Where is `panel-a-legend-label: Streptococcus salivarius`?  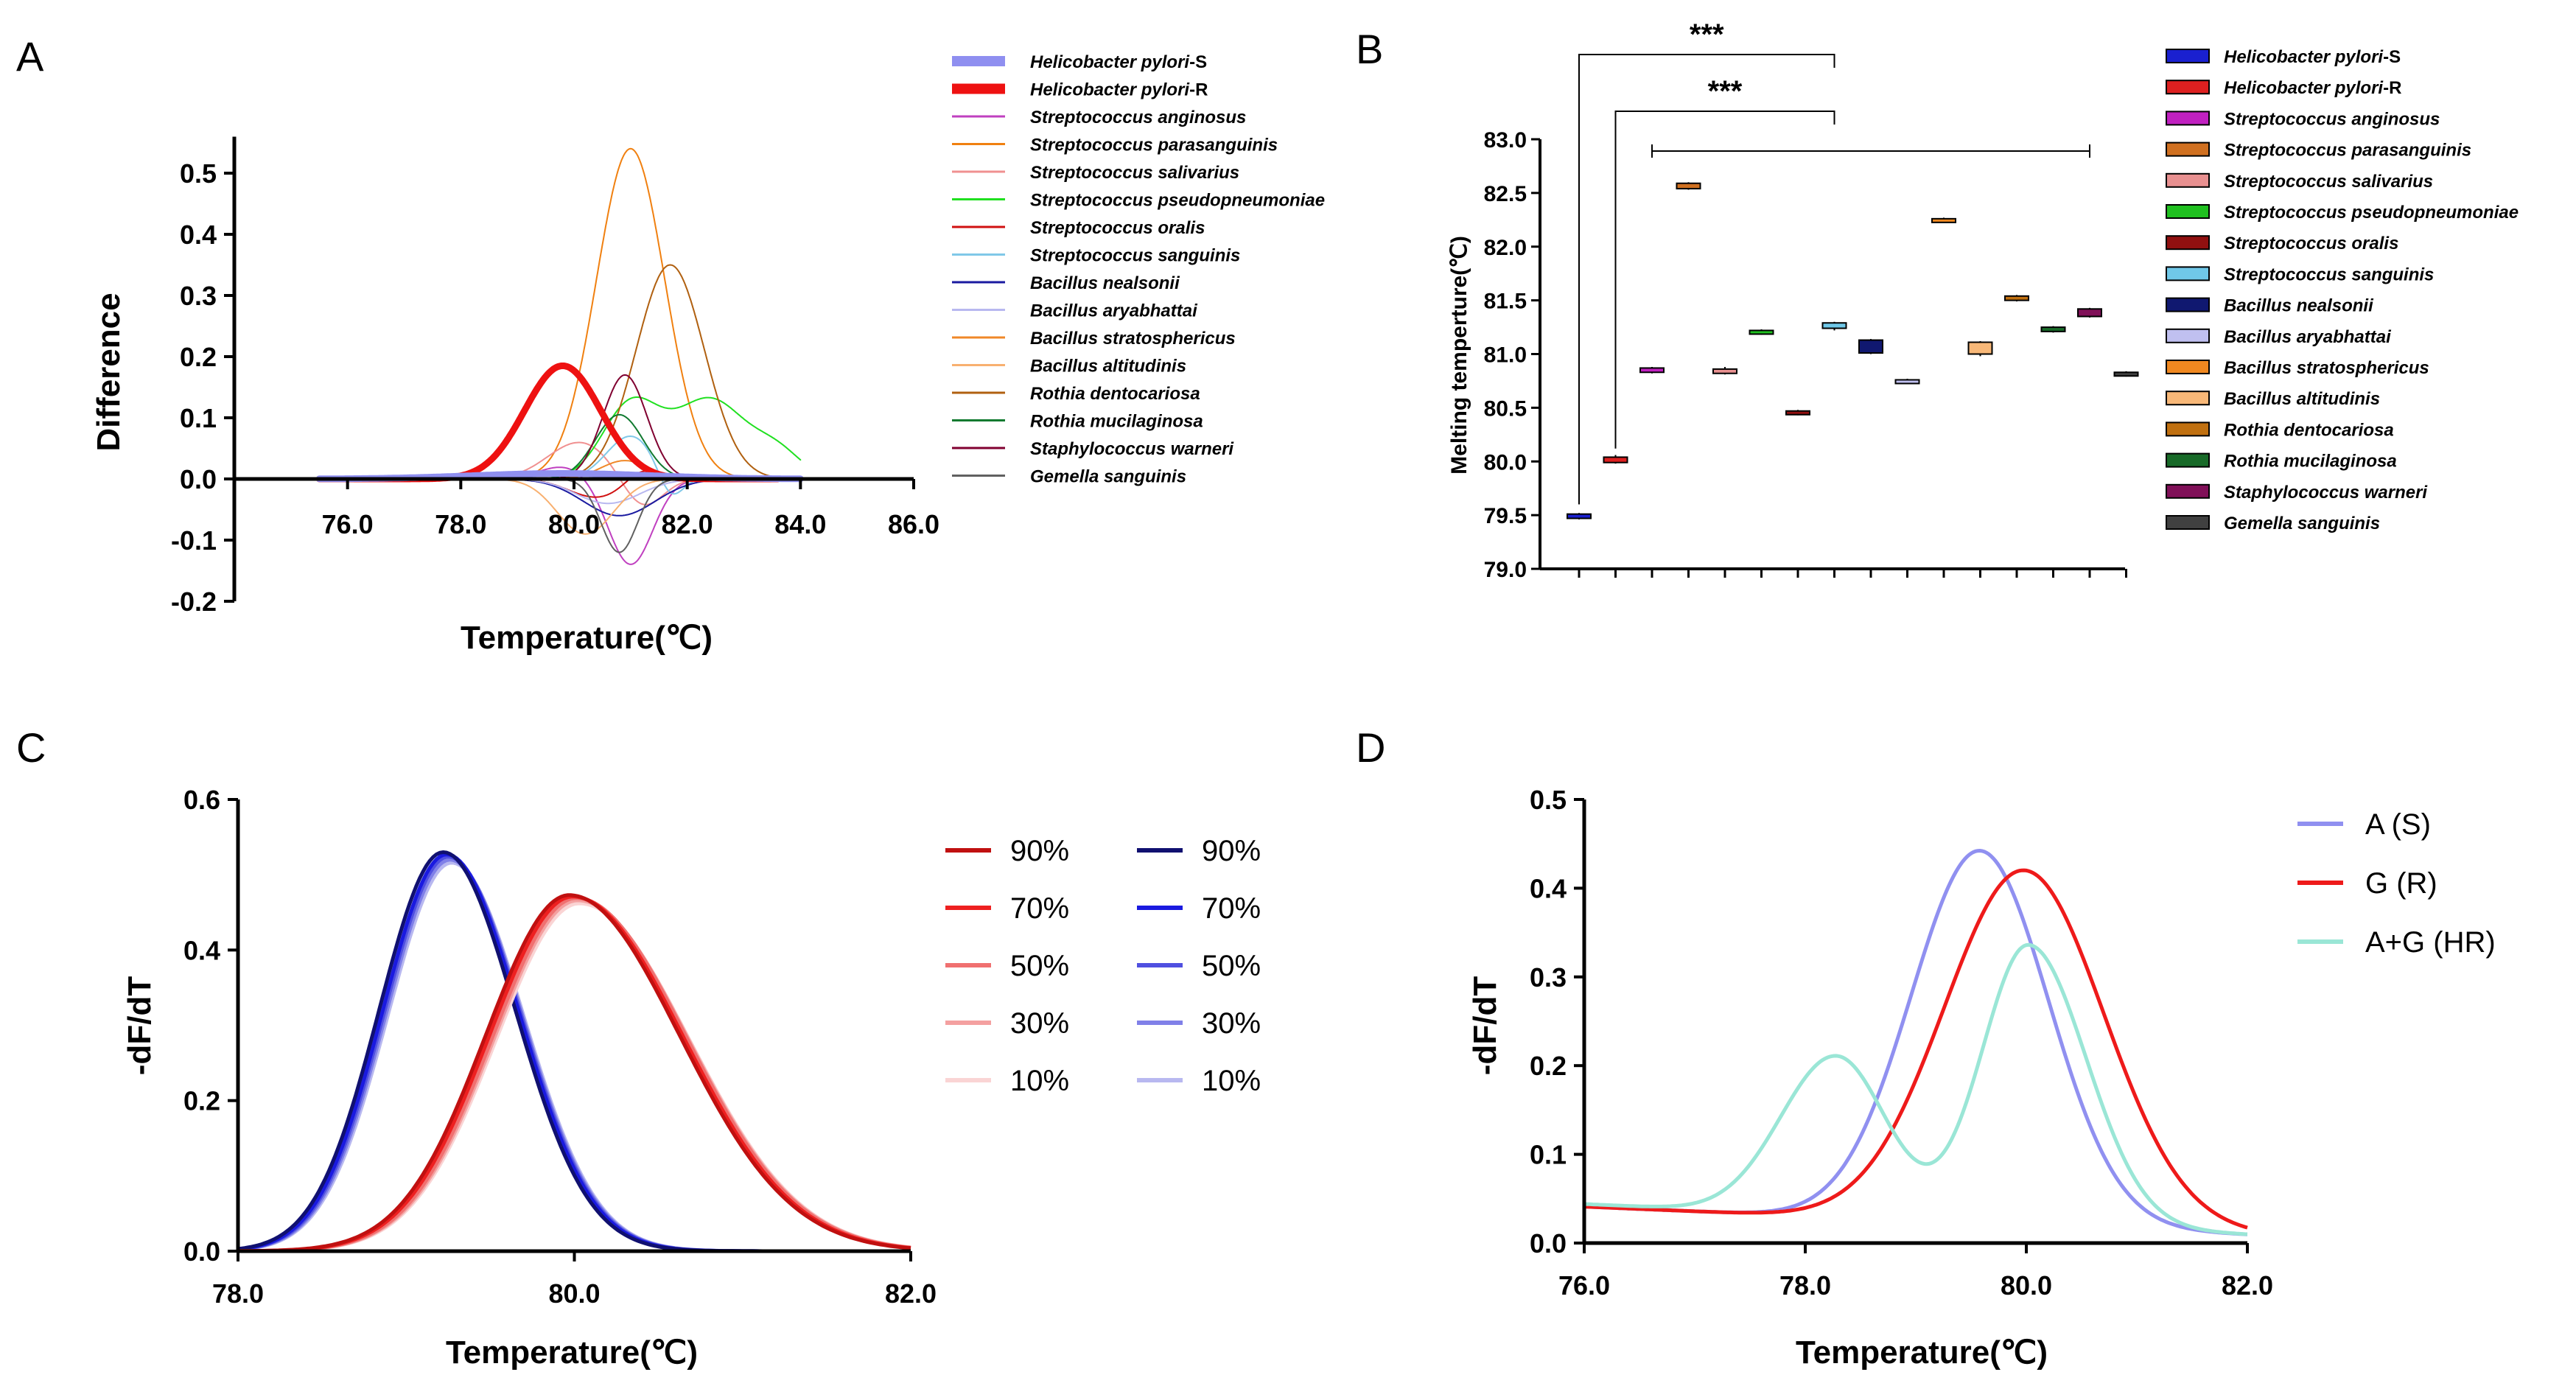
panel-a-legend-label: Streptococcus salivarius is located at coordinates (1134, 173).